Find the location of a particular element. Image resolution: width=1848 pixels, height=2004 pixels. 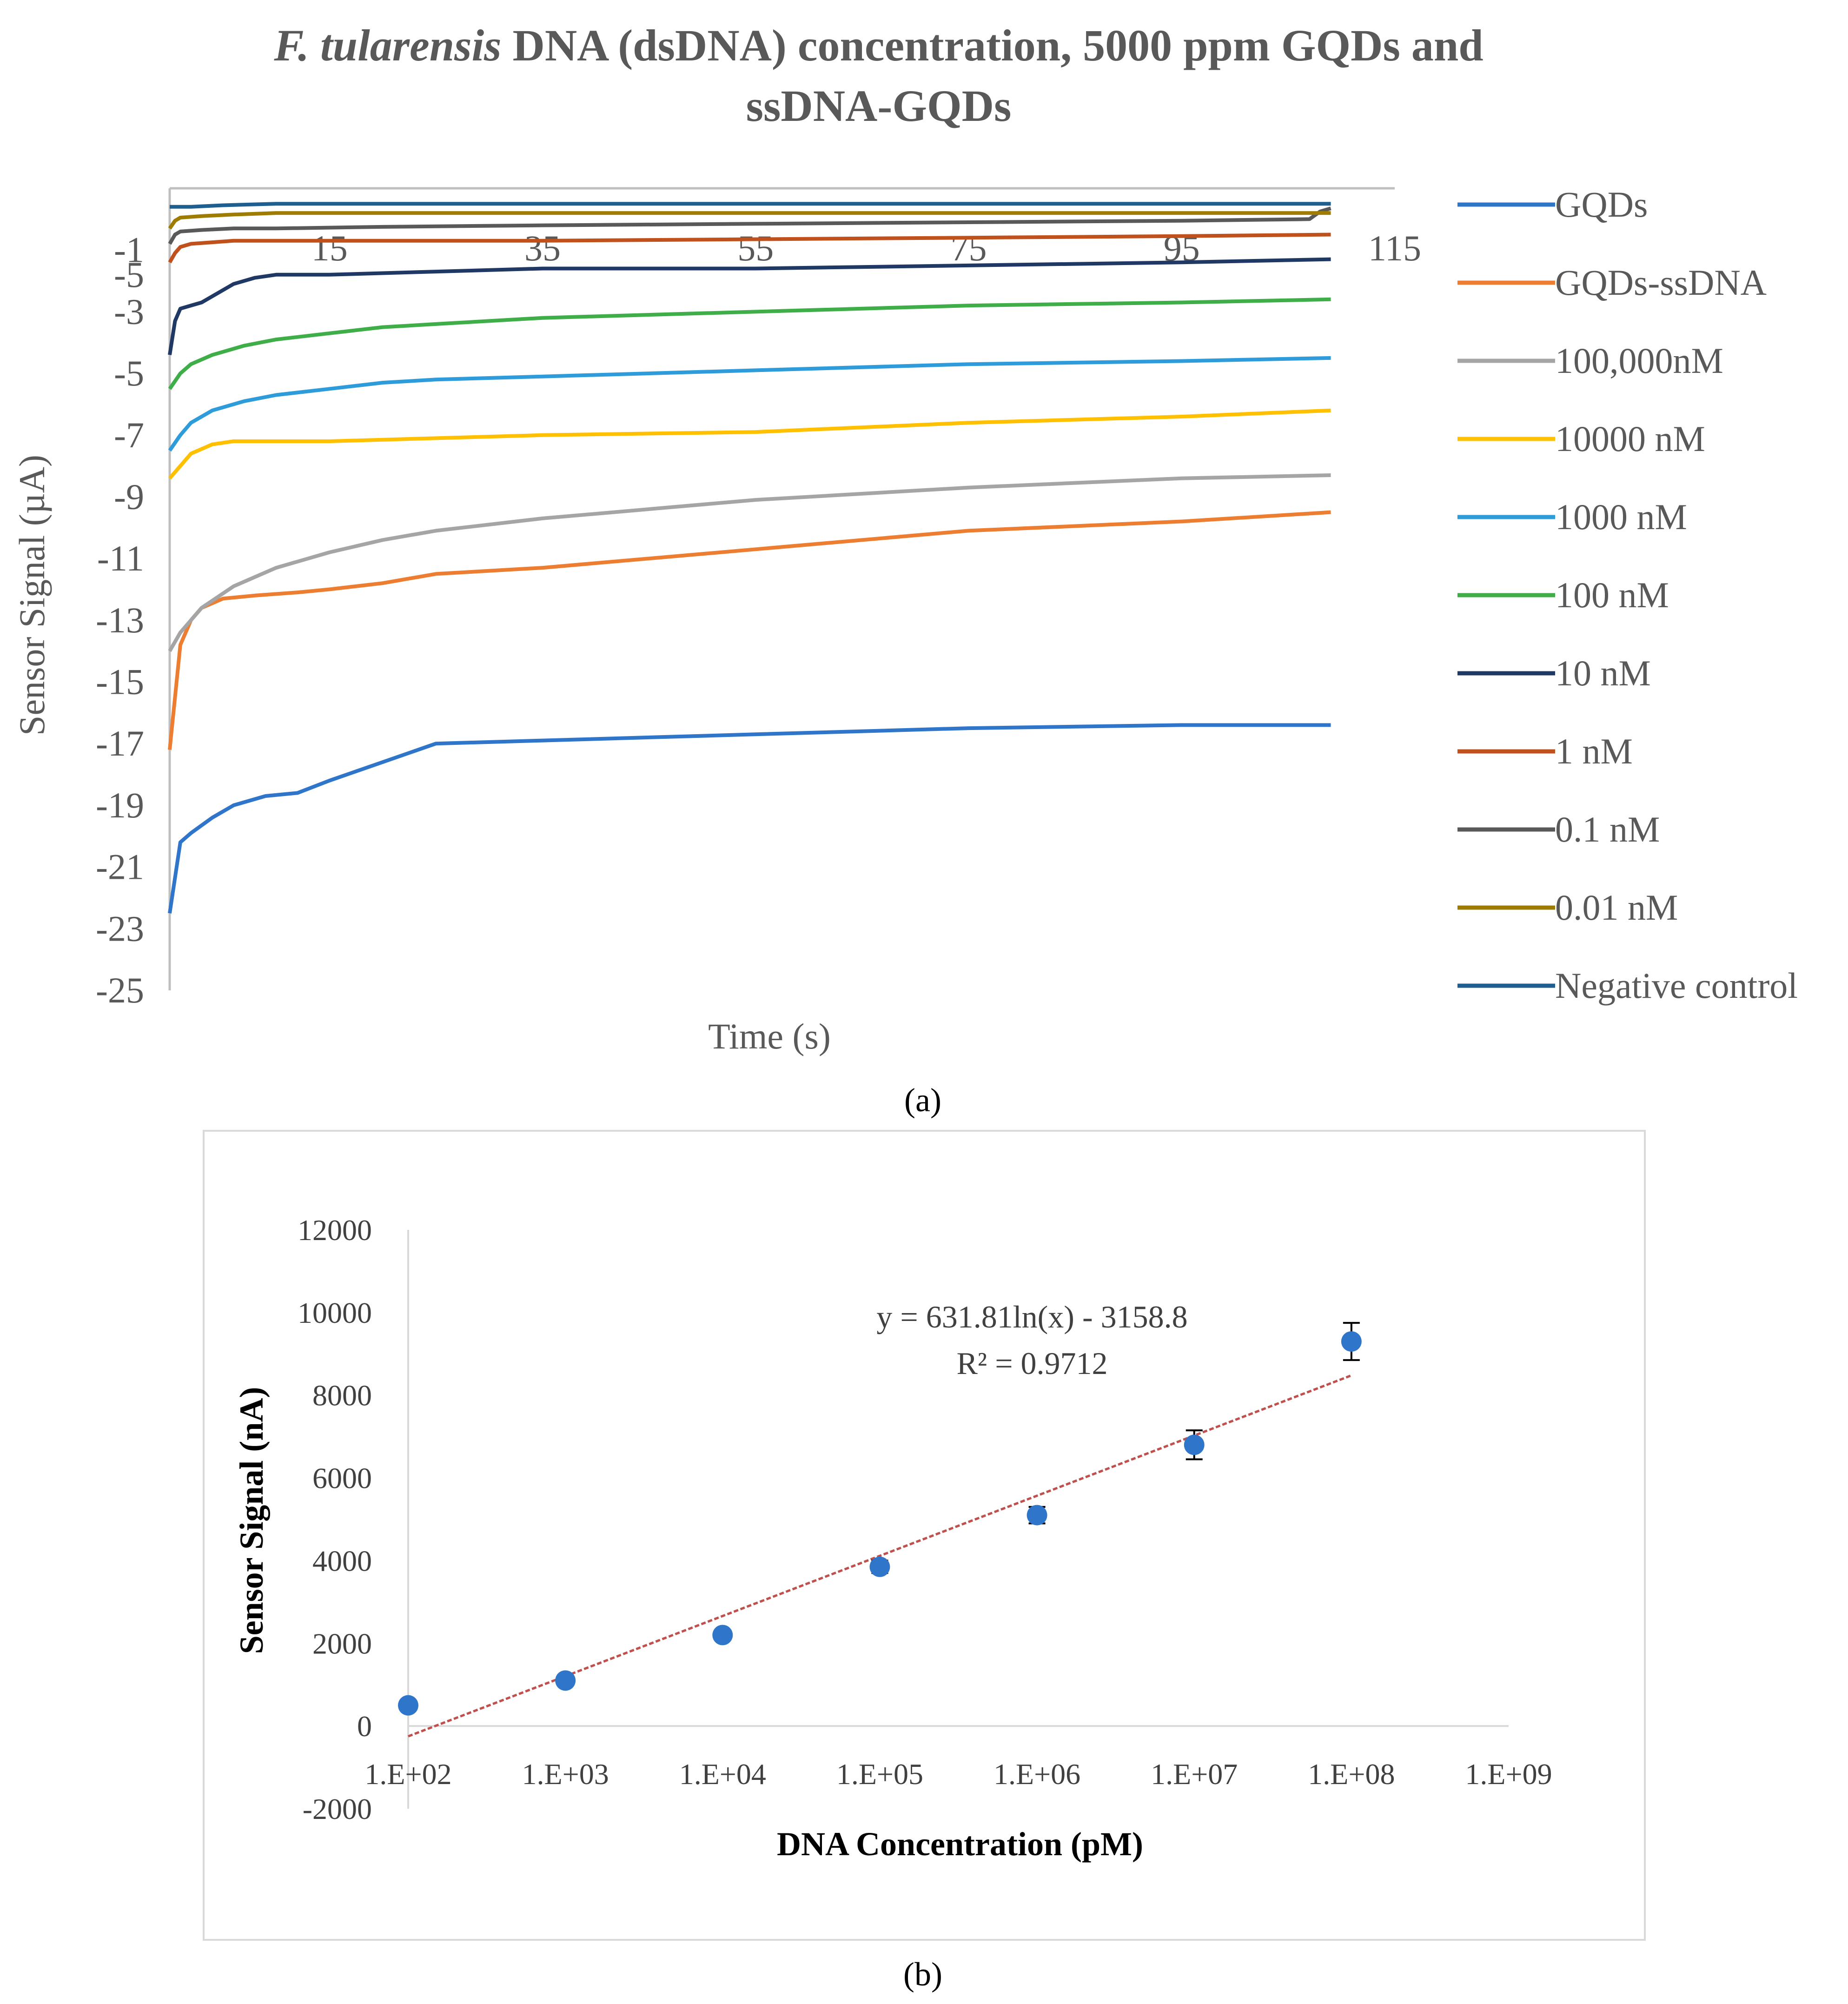

chart-a-xlabel: Time (s) is located at coordinates (769, 1036).